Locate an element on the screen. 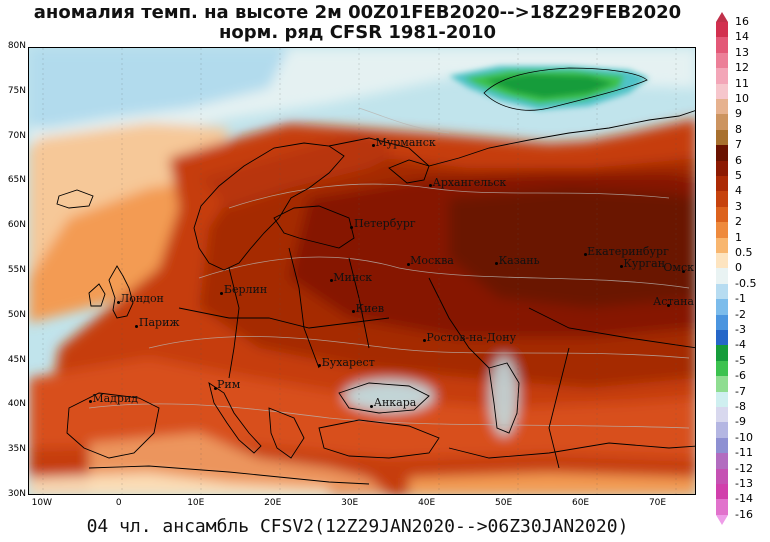 The width and height of the screenshot is (770, 542). lon-tick-label: 10W is located at coordinates (42, 503).